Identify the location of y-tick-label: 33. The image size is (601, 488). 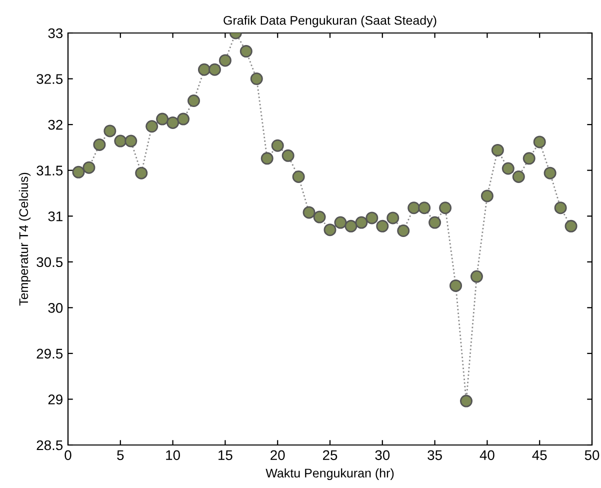
(55, 33).